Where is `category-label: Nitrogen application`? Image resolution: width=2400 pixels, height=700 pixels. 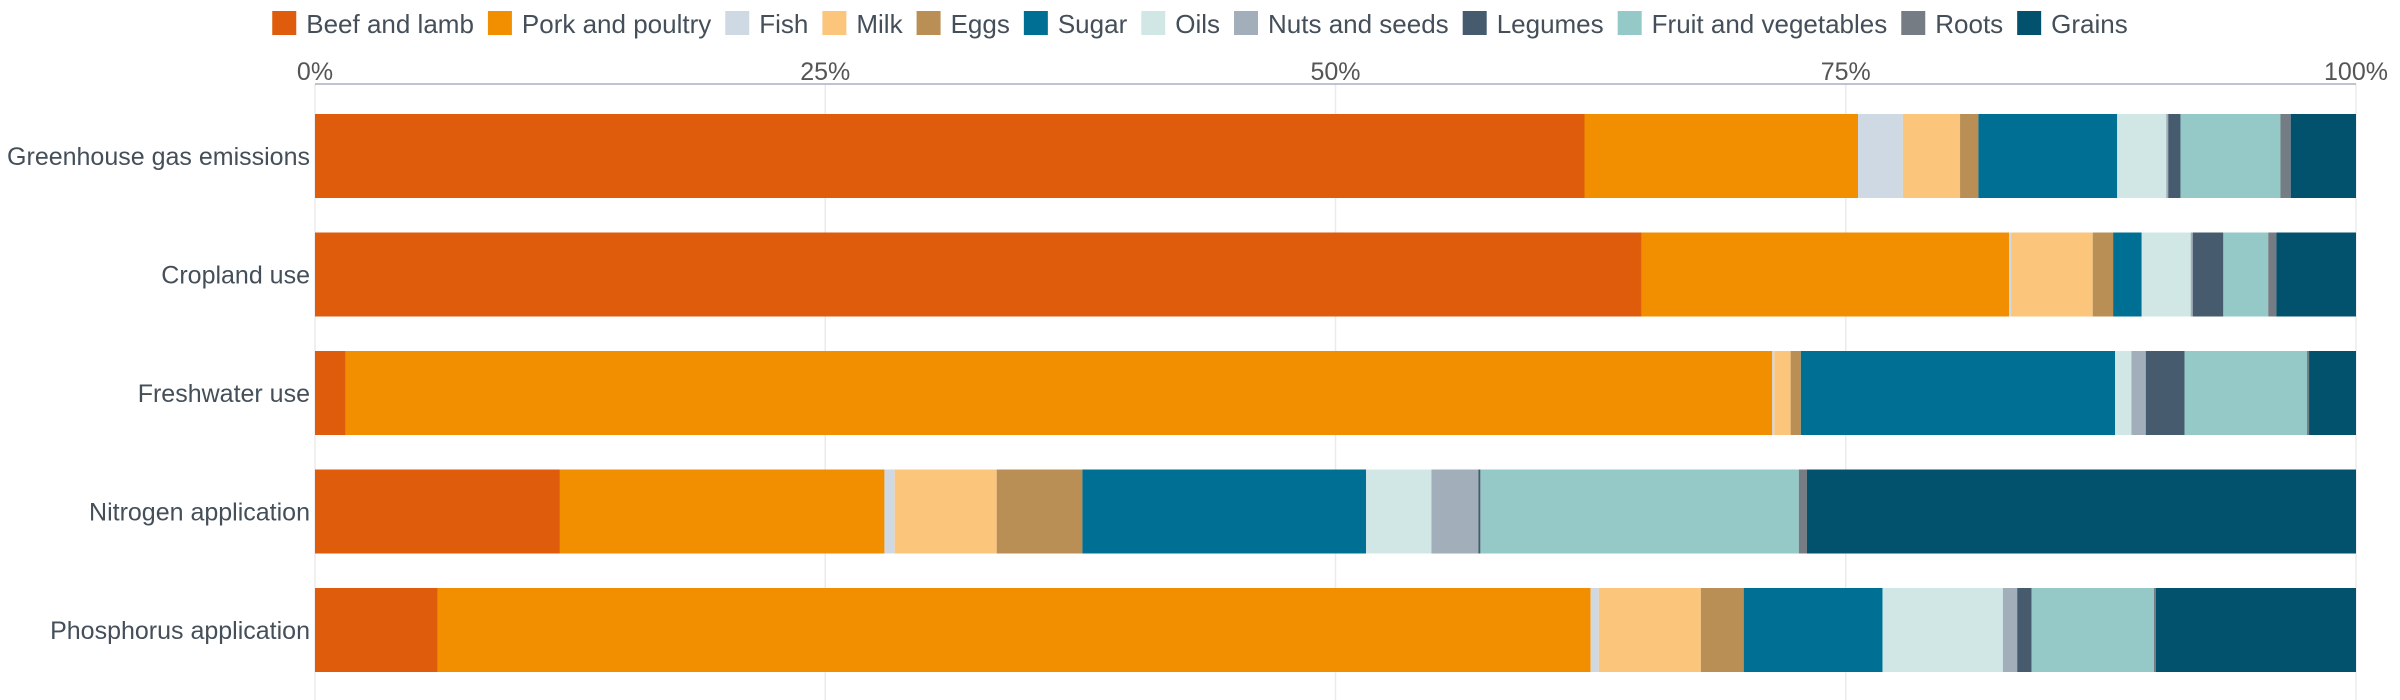
category-label: Nitrogen application is located at coordinates (199, 513).